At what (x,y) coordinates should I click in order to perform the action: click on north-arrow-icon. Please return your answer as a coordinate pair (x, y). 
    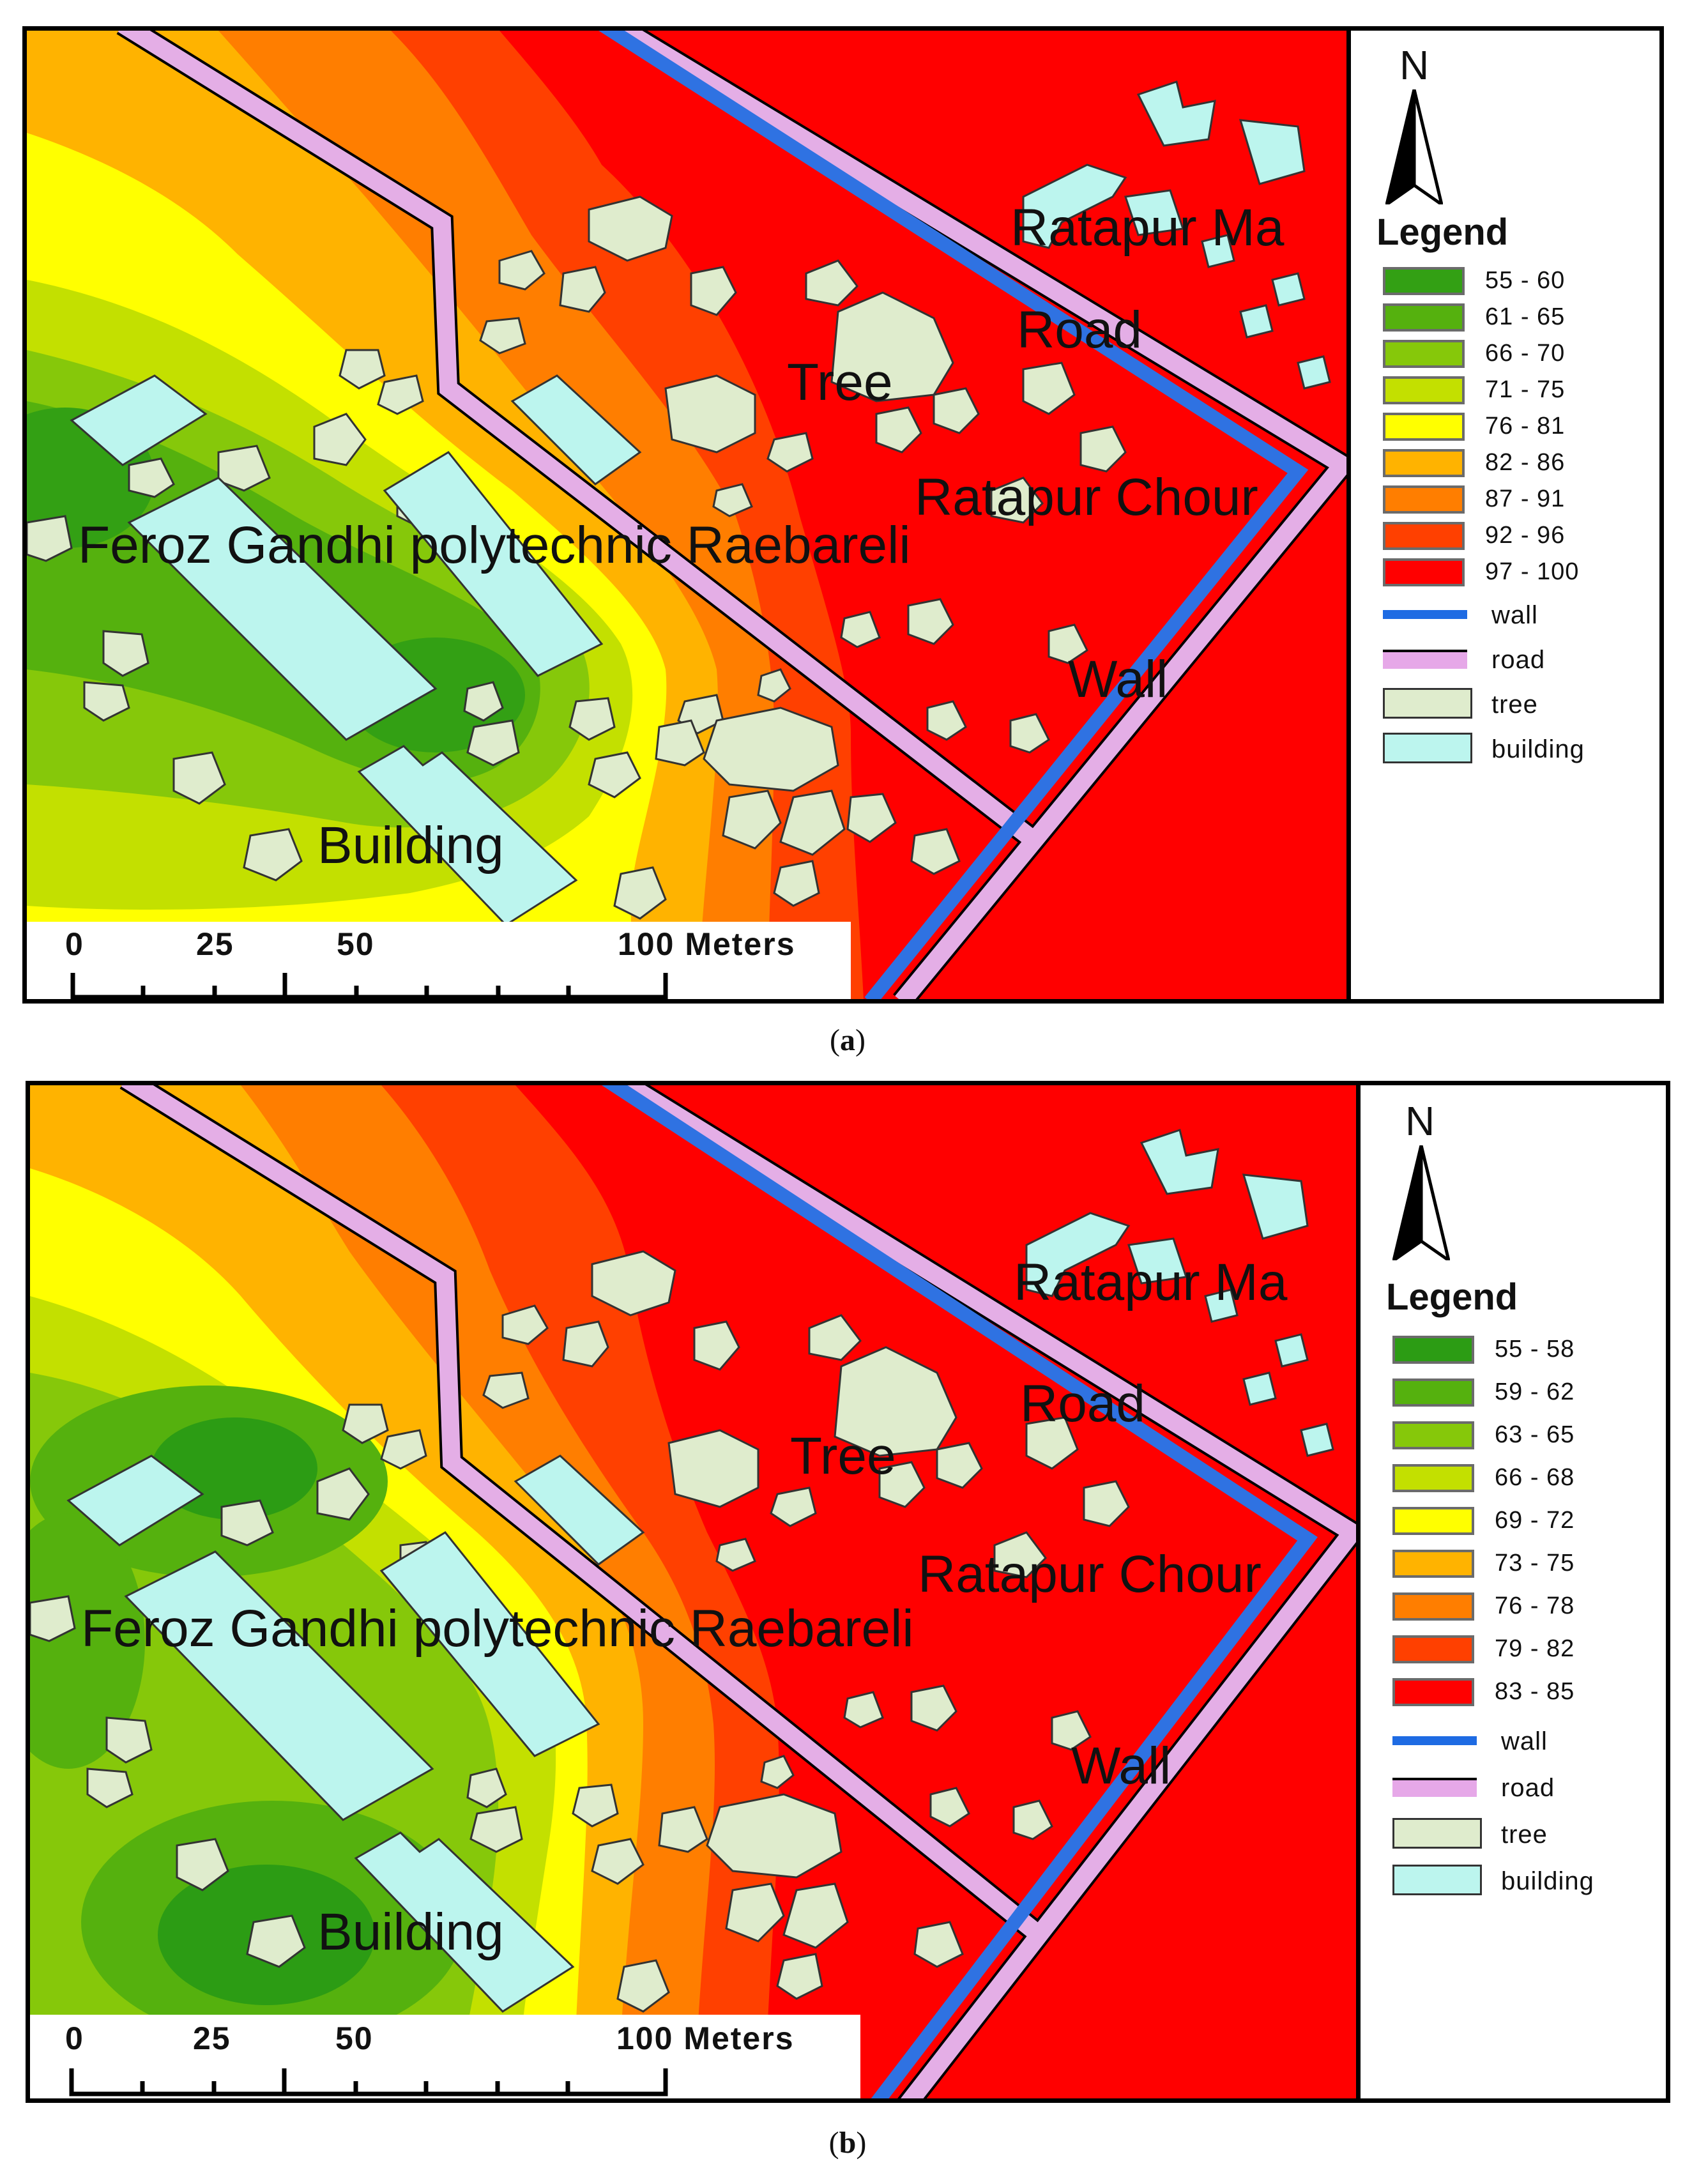
    Looking at the image, I should click on (1421, 1202).